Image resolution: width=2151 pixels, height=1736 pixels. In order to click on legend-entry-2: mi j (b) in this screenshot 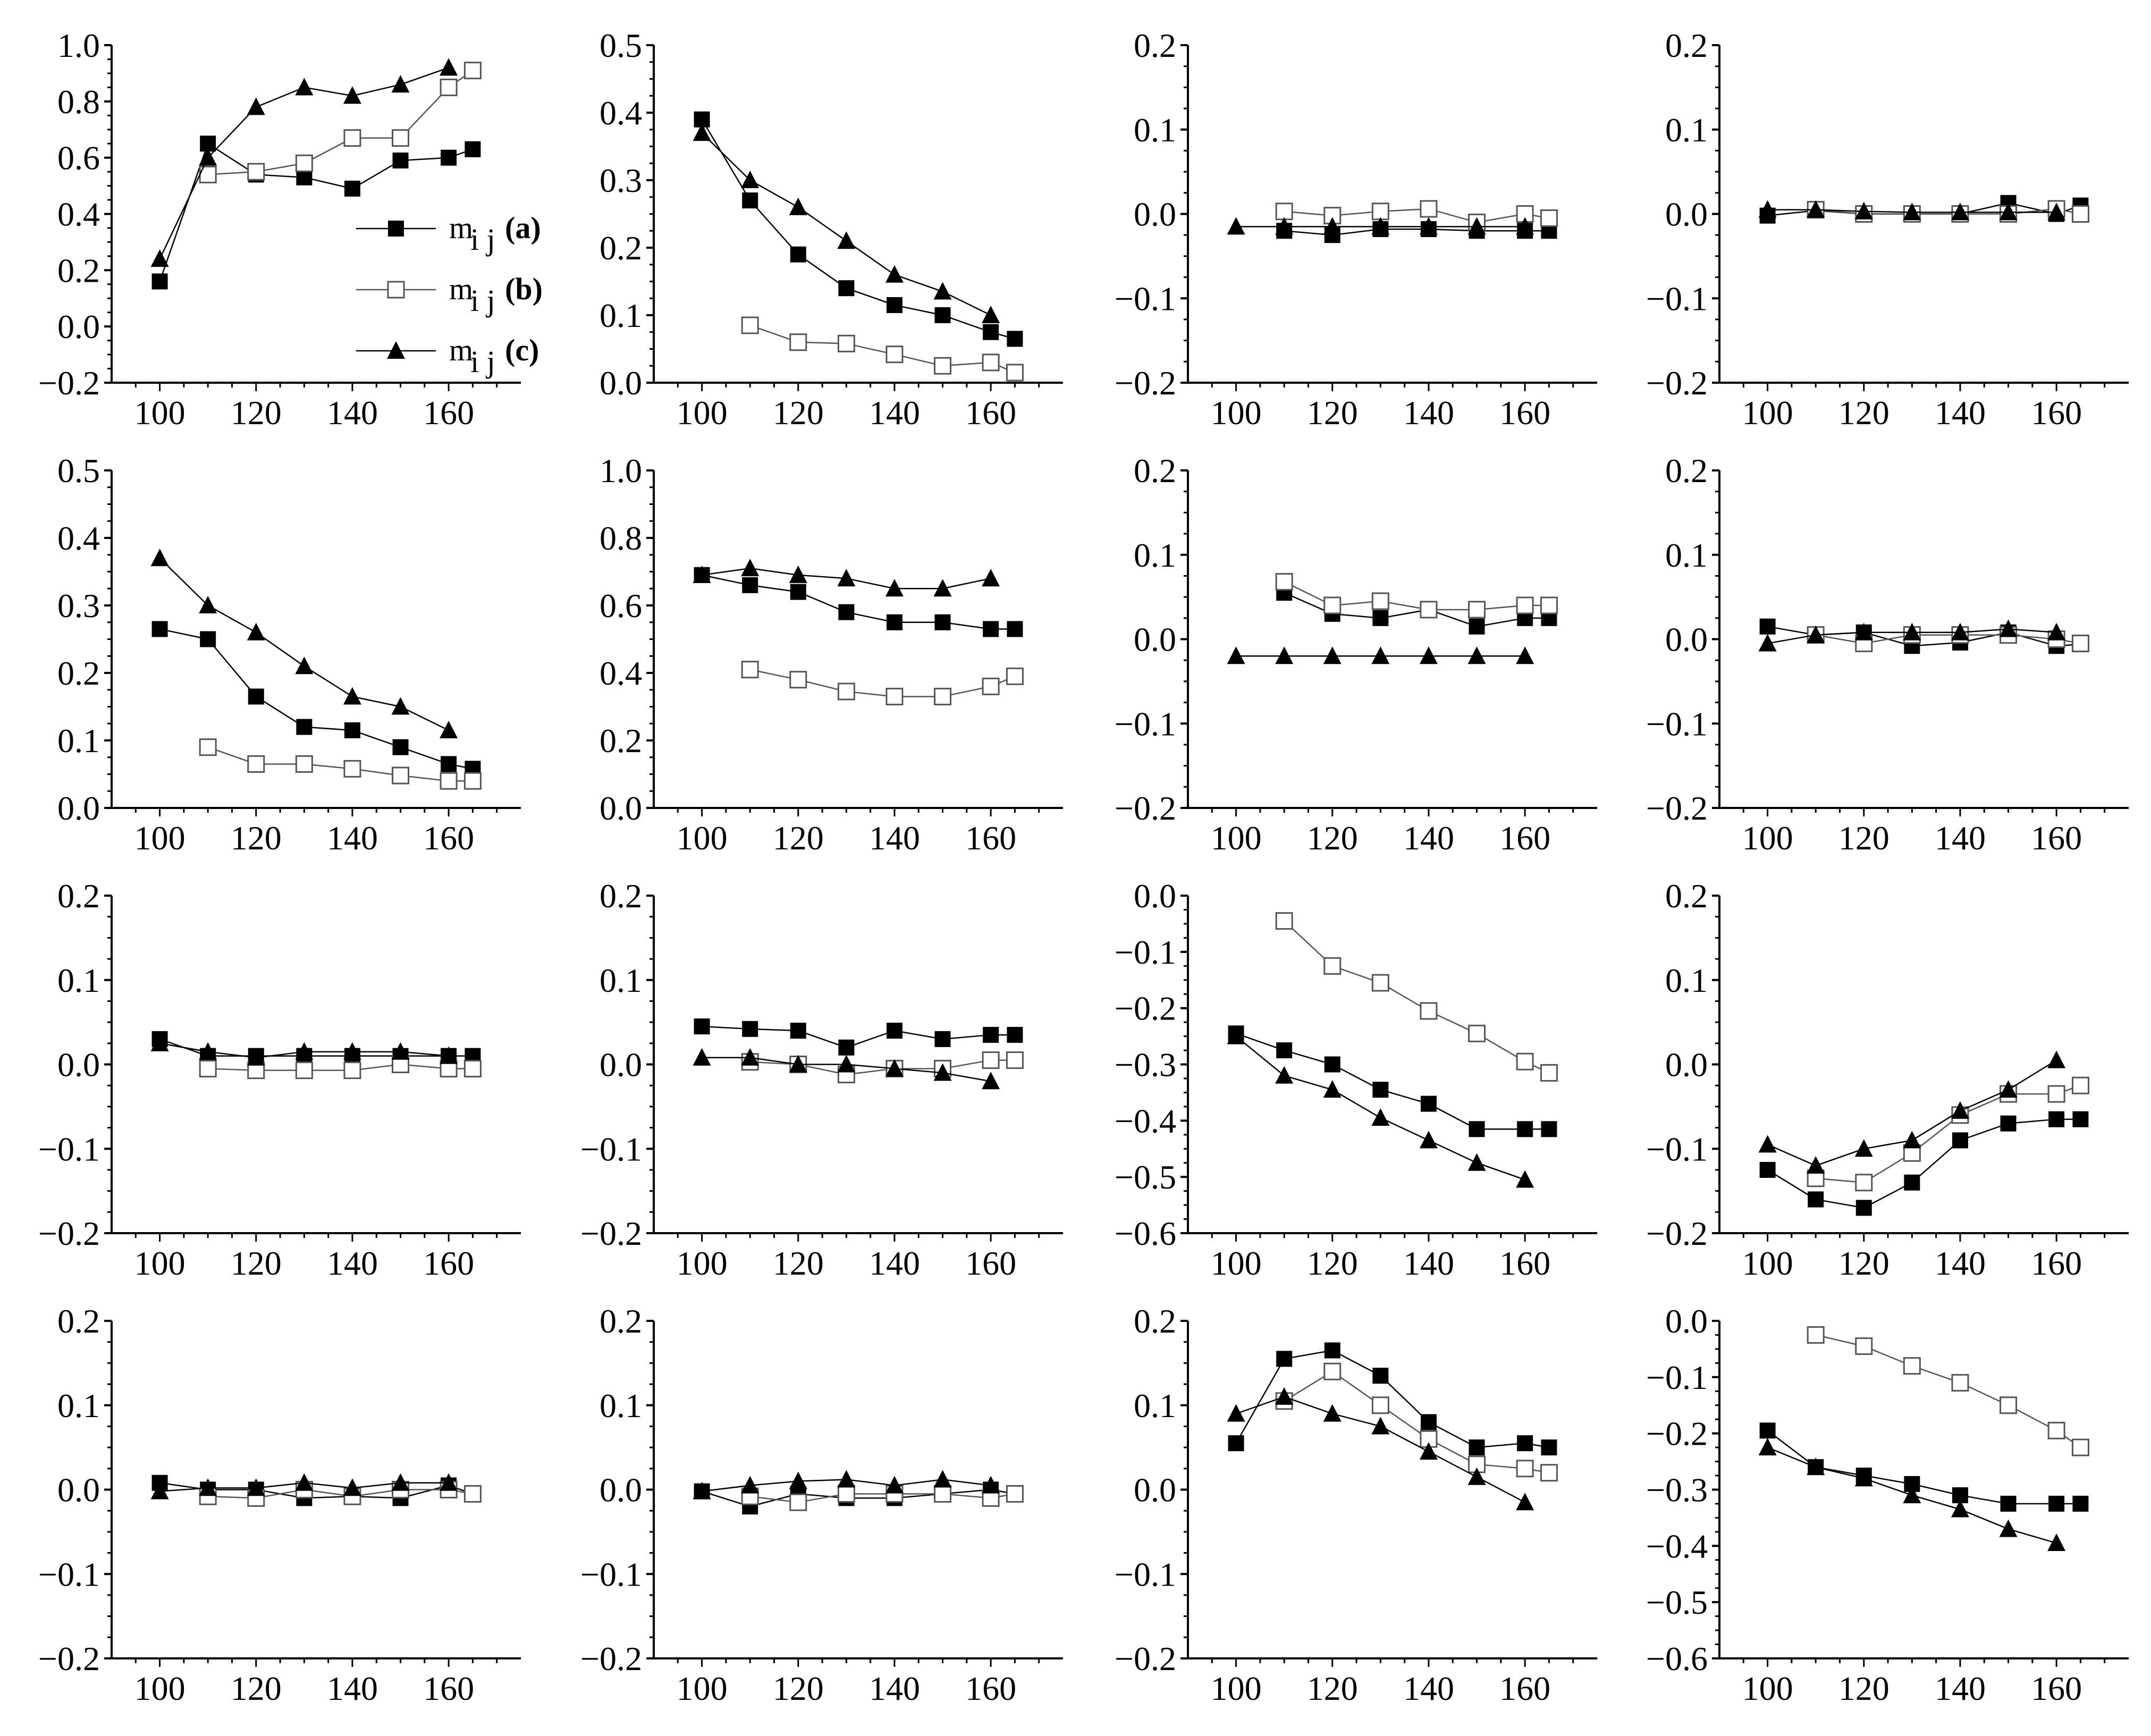, I will do `click(449, 295)`.